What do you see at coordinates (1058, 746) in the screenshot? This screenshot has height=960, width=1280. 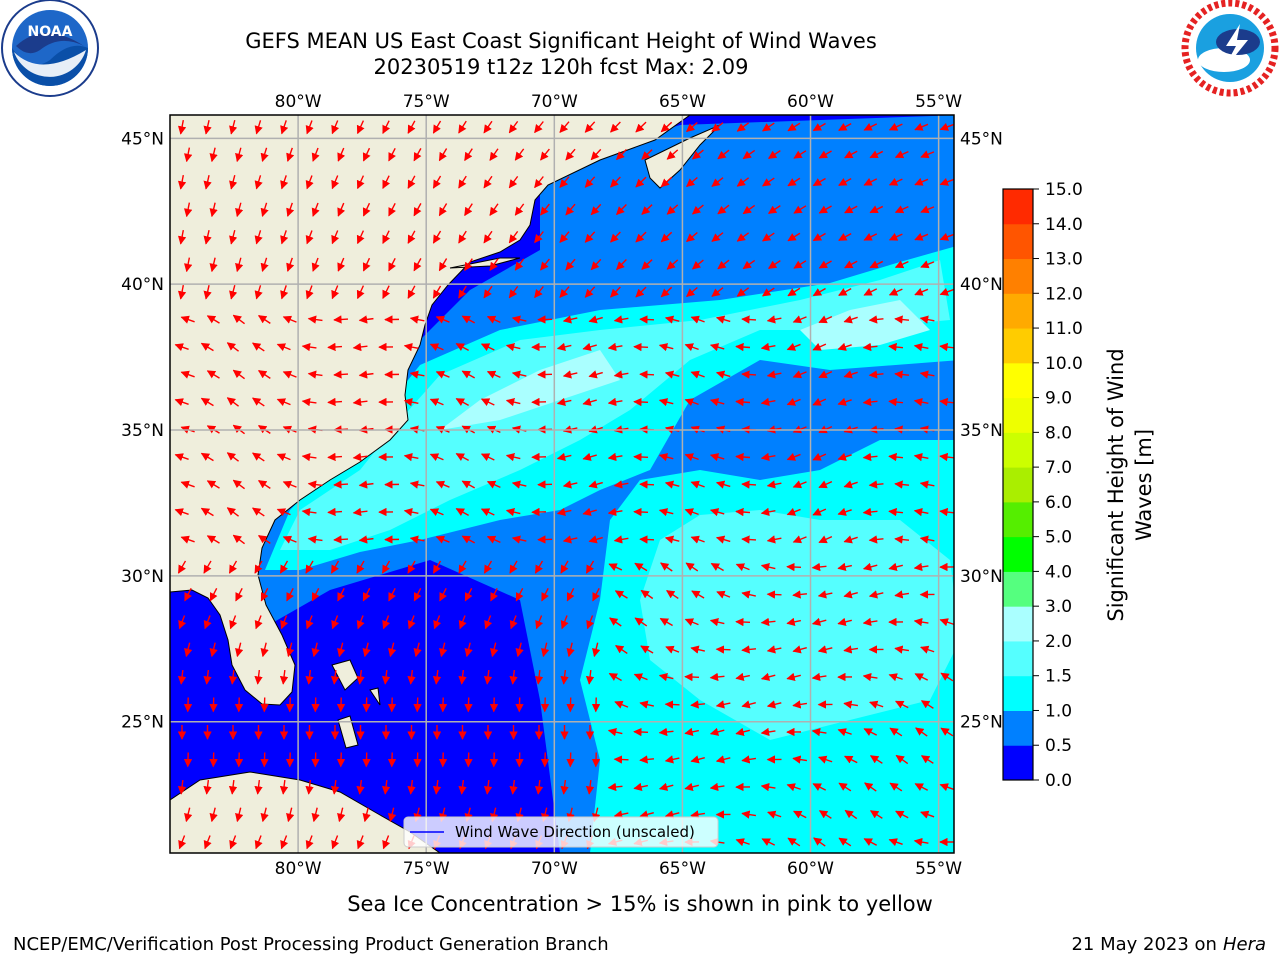 I see `colorbar-tick-label: 0.5` at bounding box center [1058, 746].